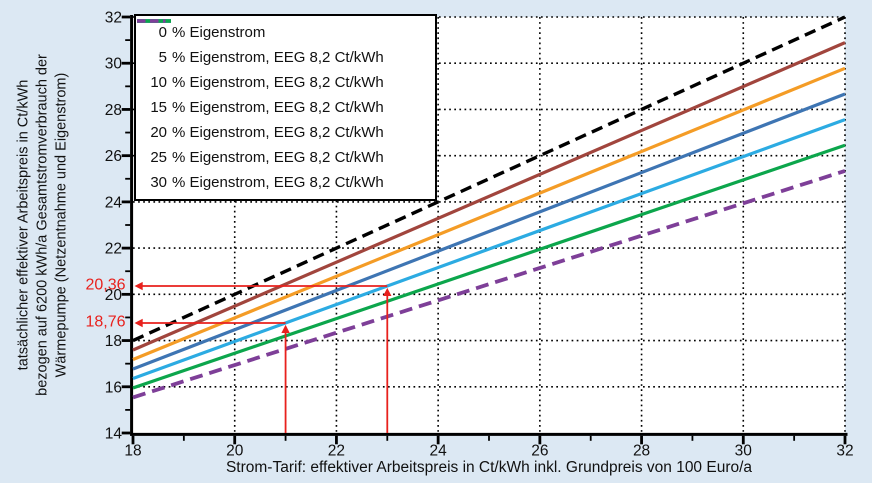 Image resolution: width=872 pixels, height=483 pixels. I want to click on legend-item-label: % Eigenstrom, so click(219, 32).